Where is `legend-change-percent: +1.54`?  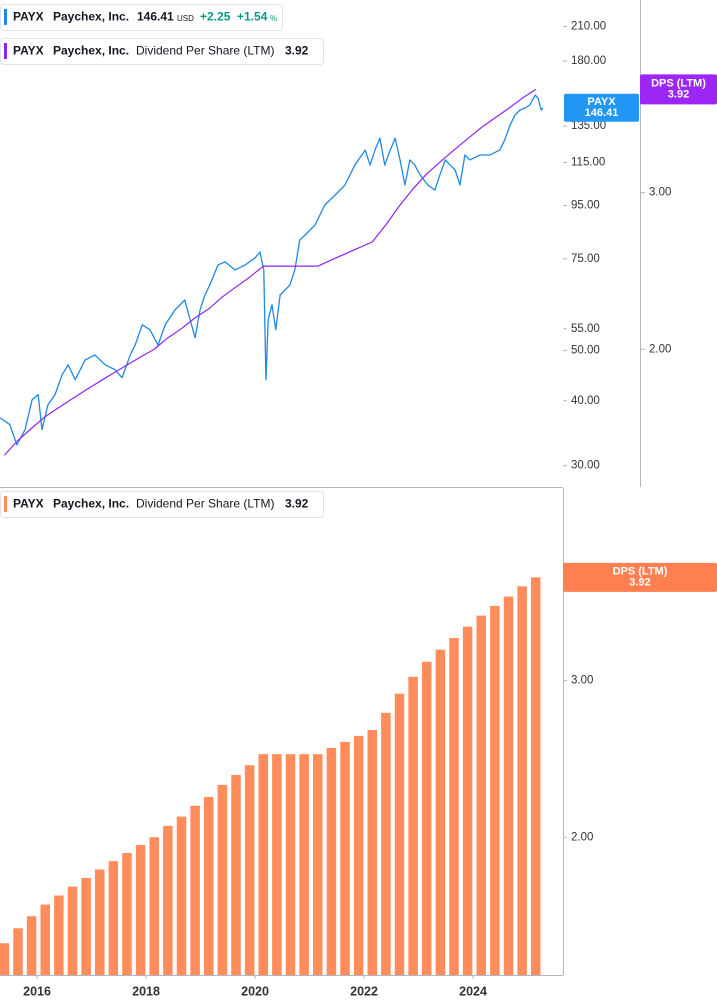 legend-change-percent: +1.54 is located at coordinates (252, 17).